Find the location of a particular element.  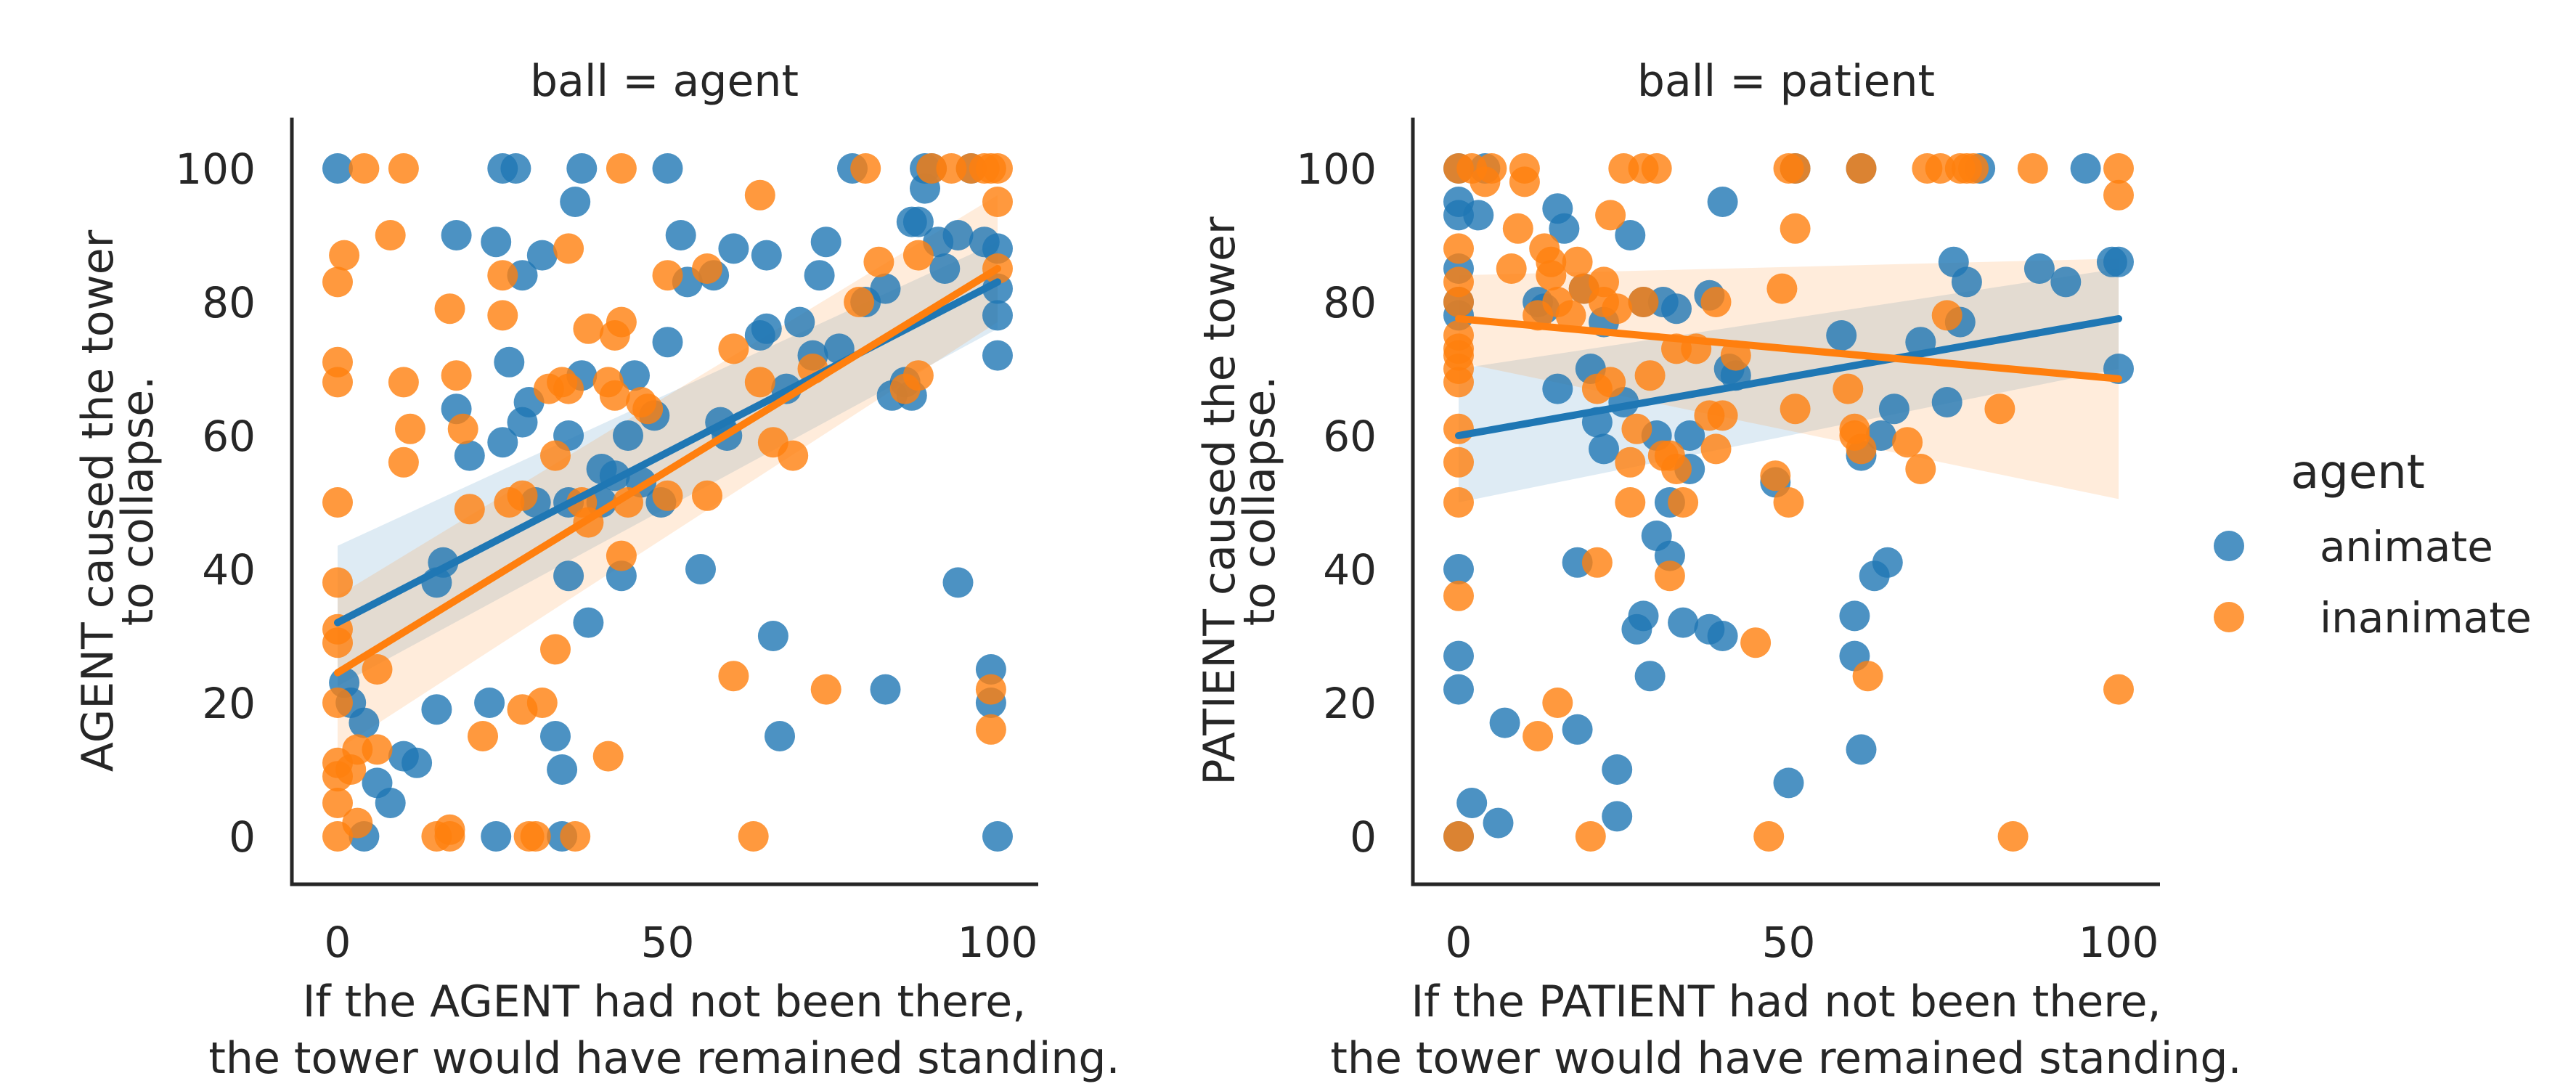

panel-patient-x-label-line2: the tower would have remained standing. is located at coordinates (1785, 1058).